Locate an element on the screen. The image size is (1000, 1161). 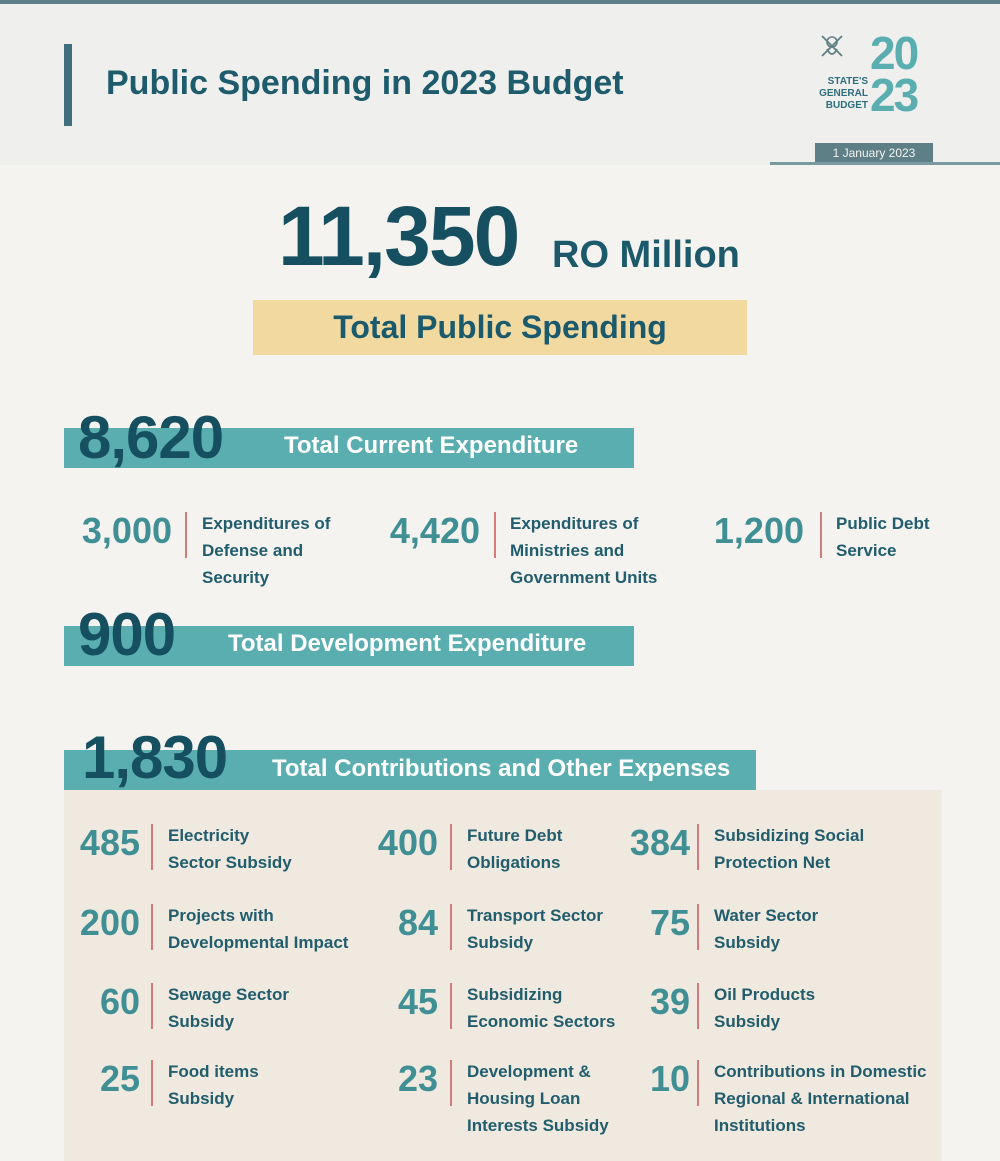
contribution-item-value: 25 is located at coordinates (119, 1078).